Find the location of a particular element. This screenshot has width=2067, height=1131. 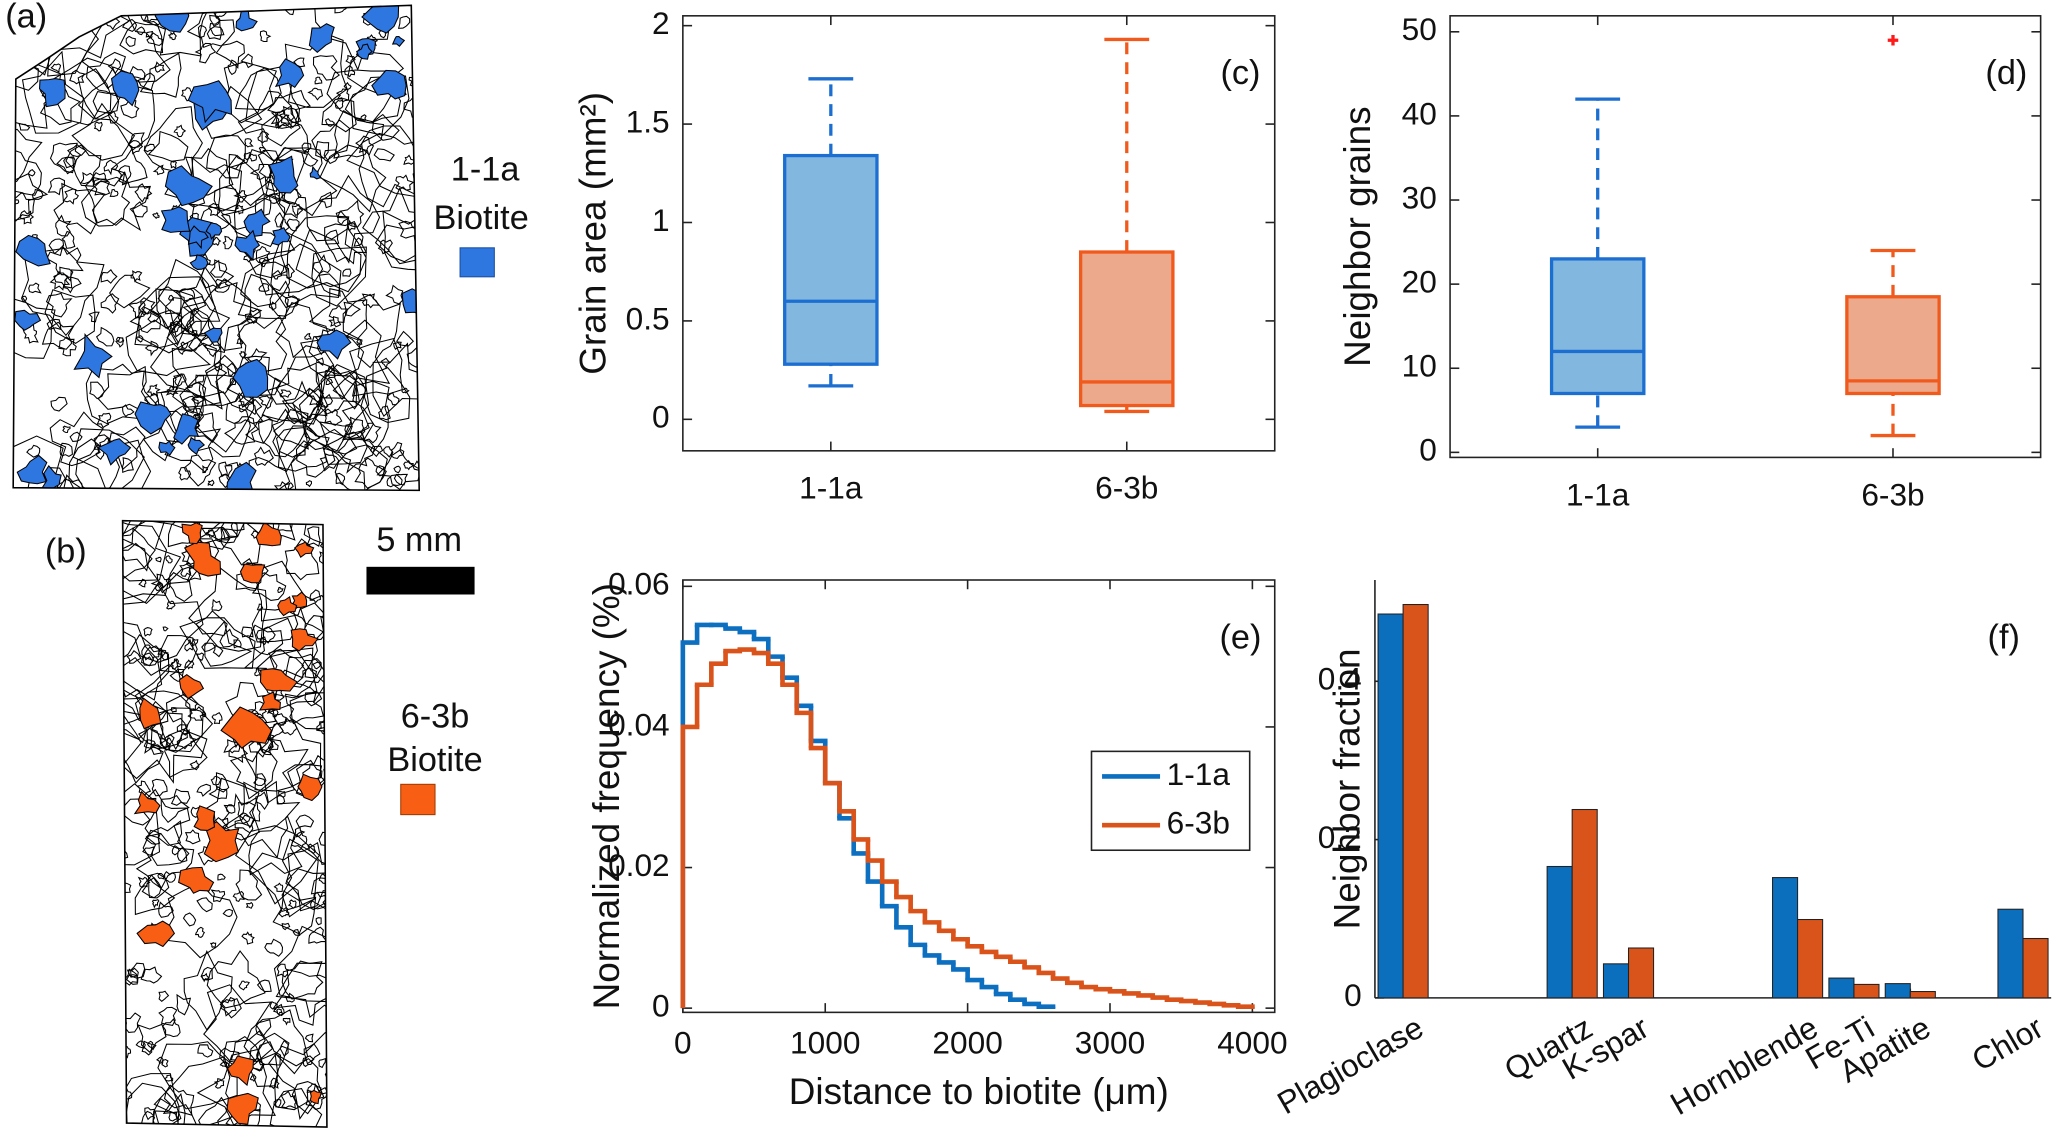

plot-frame is located at coordinates (979, 233).